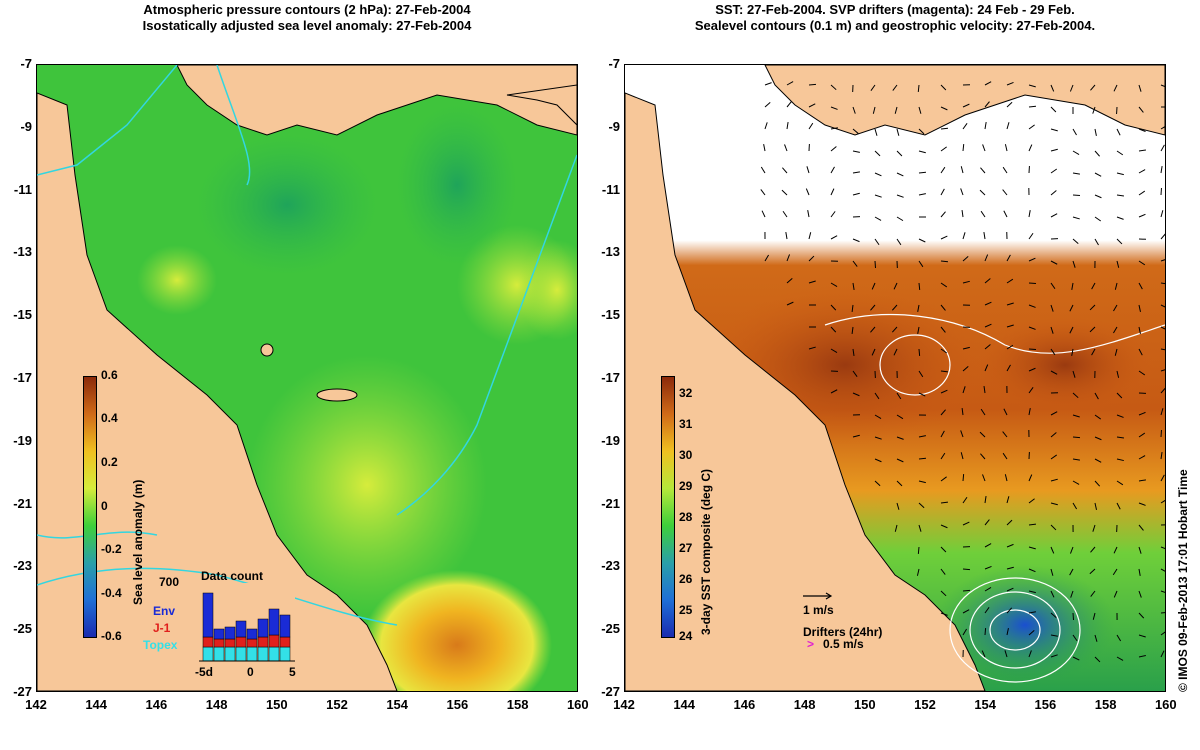 This screenshot has height=750, width=1200. Describe the element at coordinates (614, 63) in the screenshot. I see `lat-tick-label: -7` at that location.